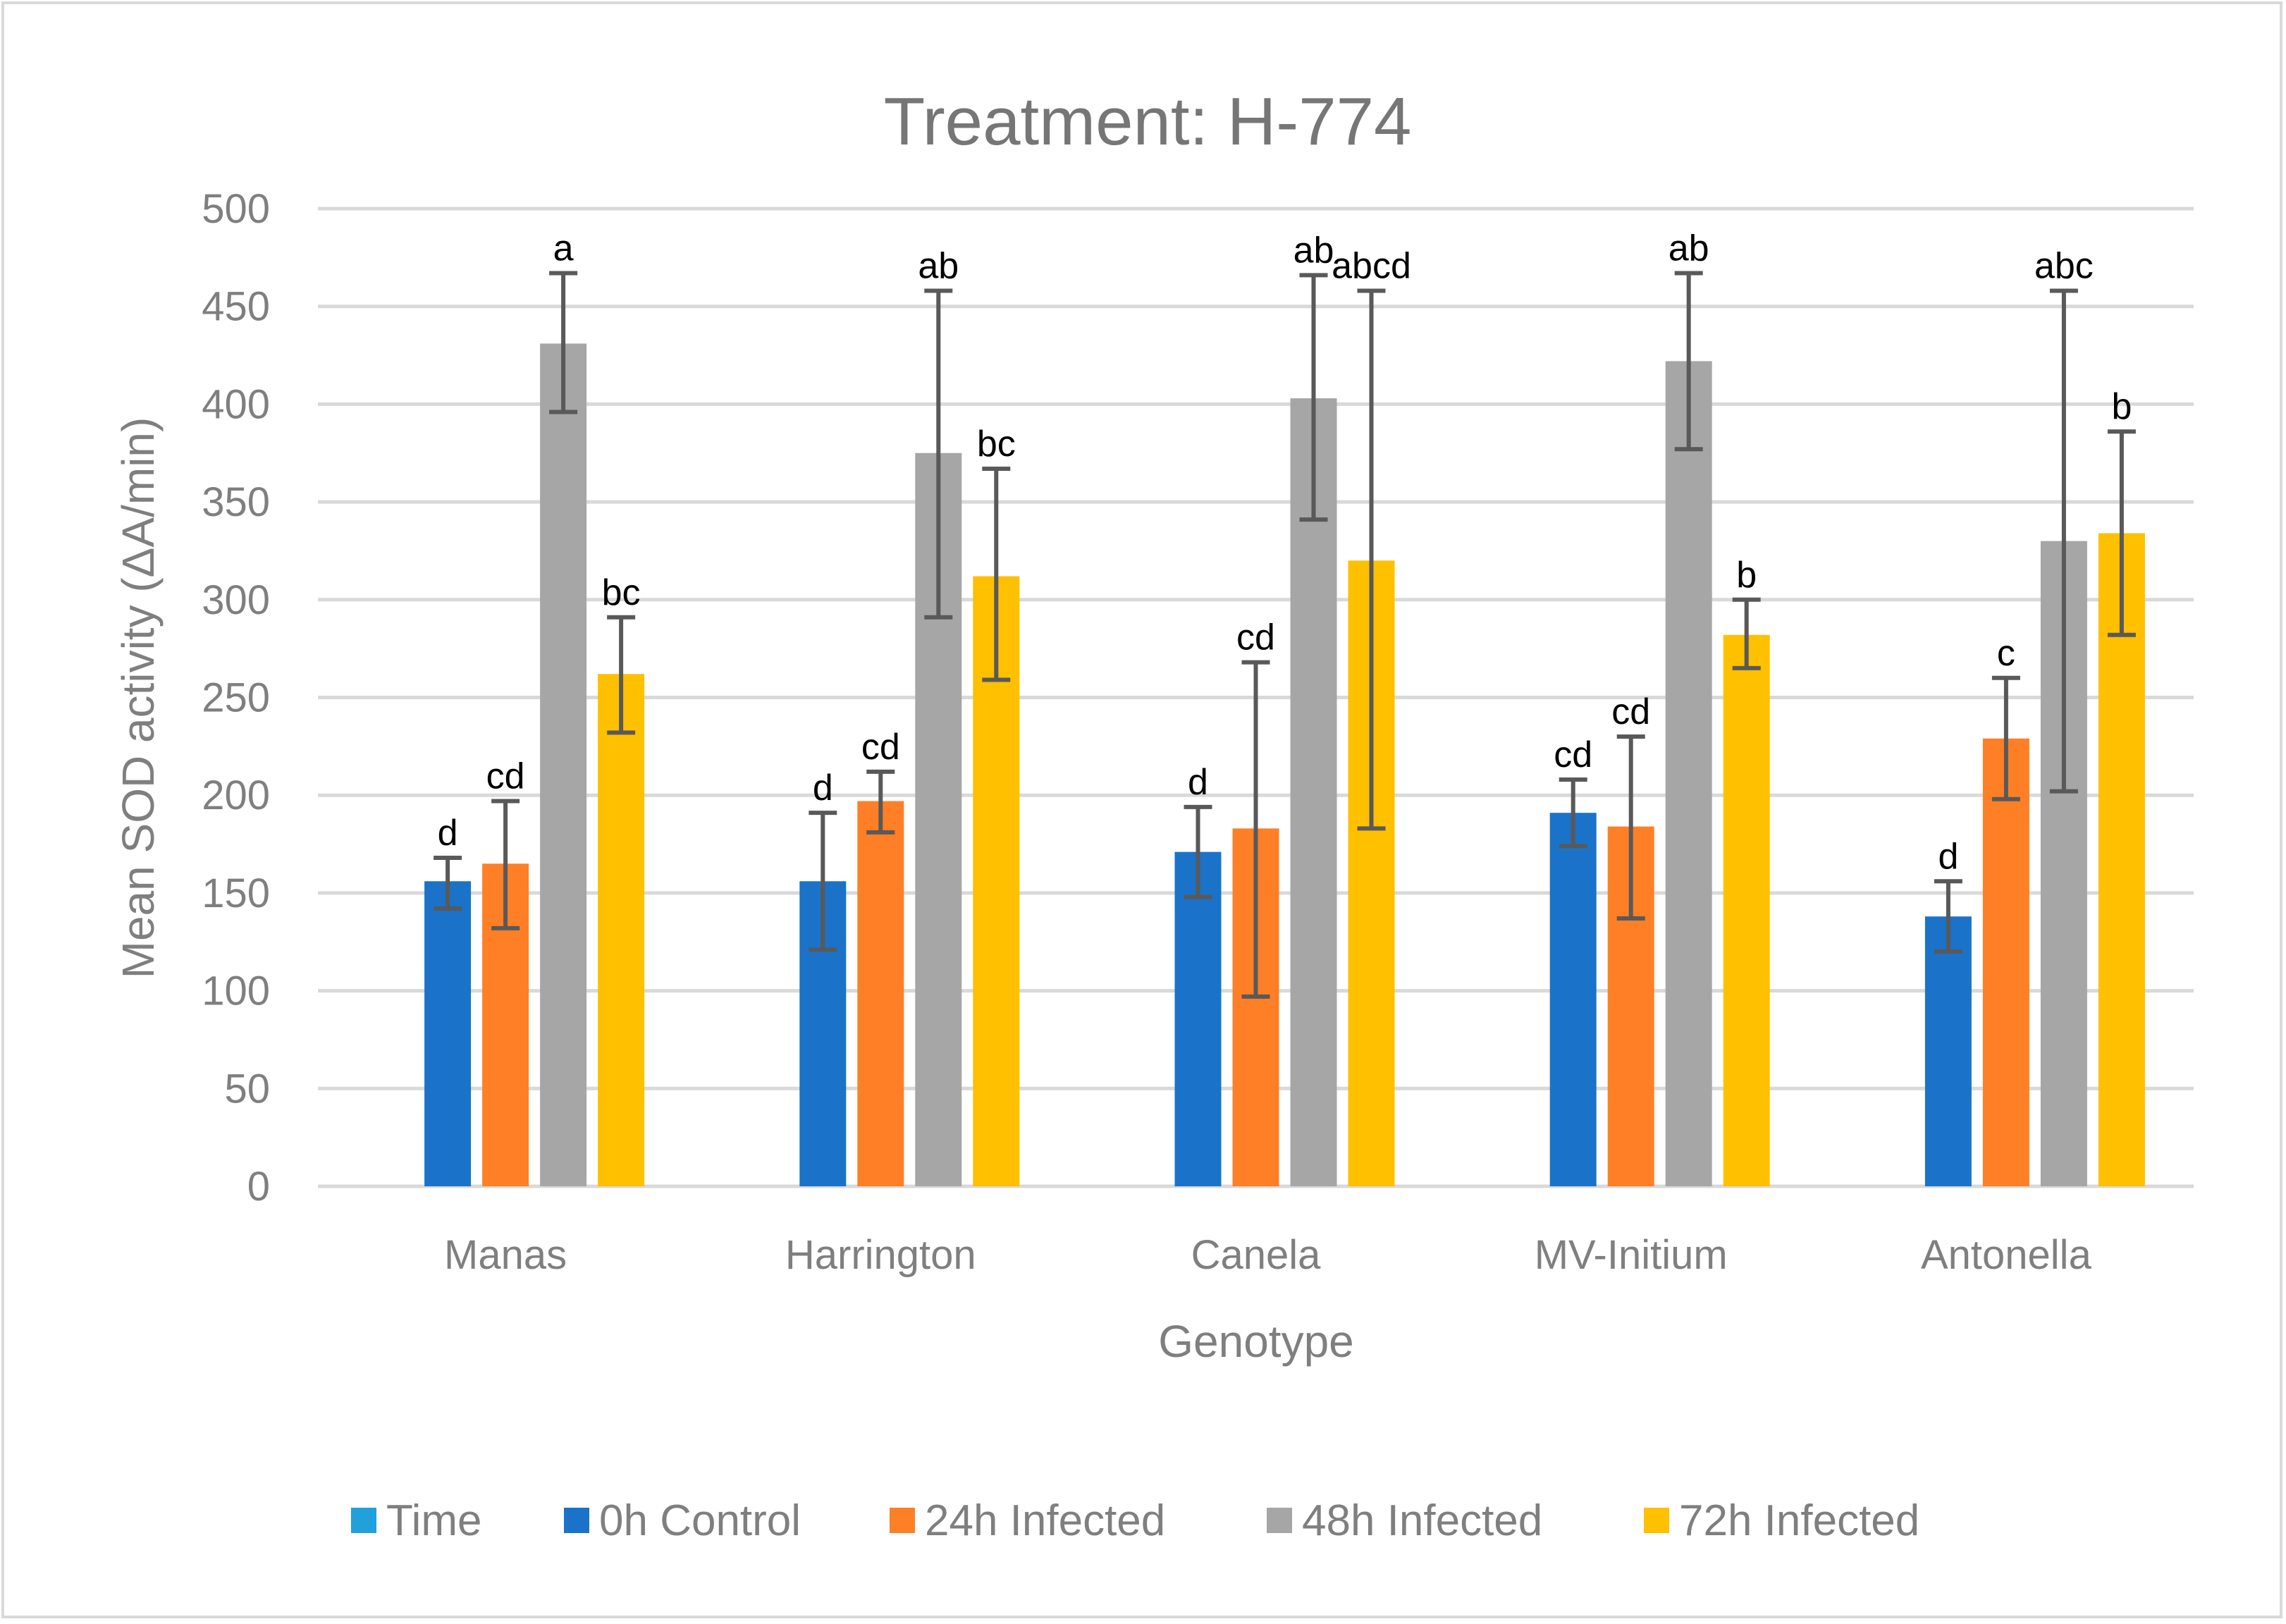  Describe the element at coordinates (1256, 1341) in the screenshot. I see `x-axis-label: Genotype` at that location.